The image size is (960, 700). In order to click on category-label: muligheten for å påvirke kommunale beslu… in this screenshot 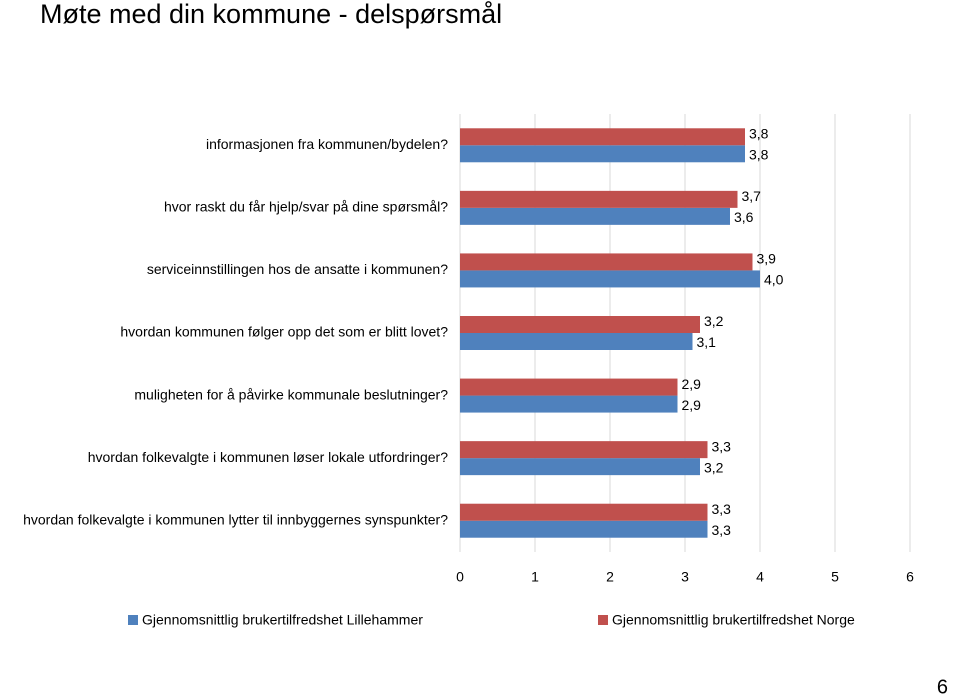, I will do `click(291, 394)`.